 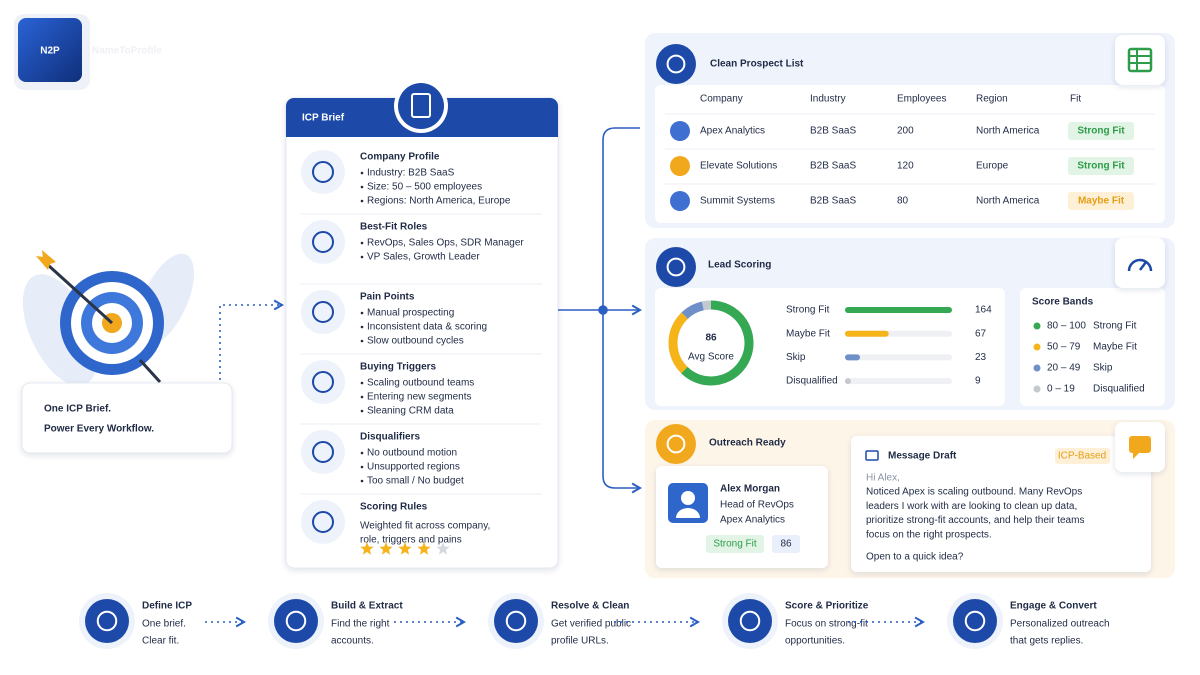 What do you see at coordinates (796, 357) in the screenshot?
I see `bar-label: Skip` at bounding box center [796, 357].